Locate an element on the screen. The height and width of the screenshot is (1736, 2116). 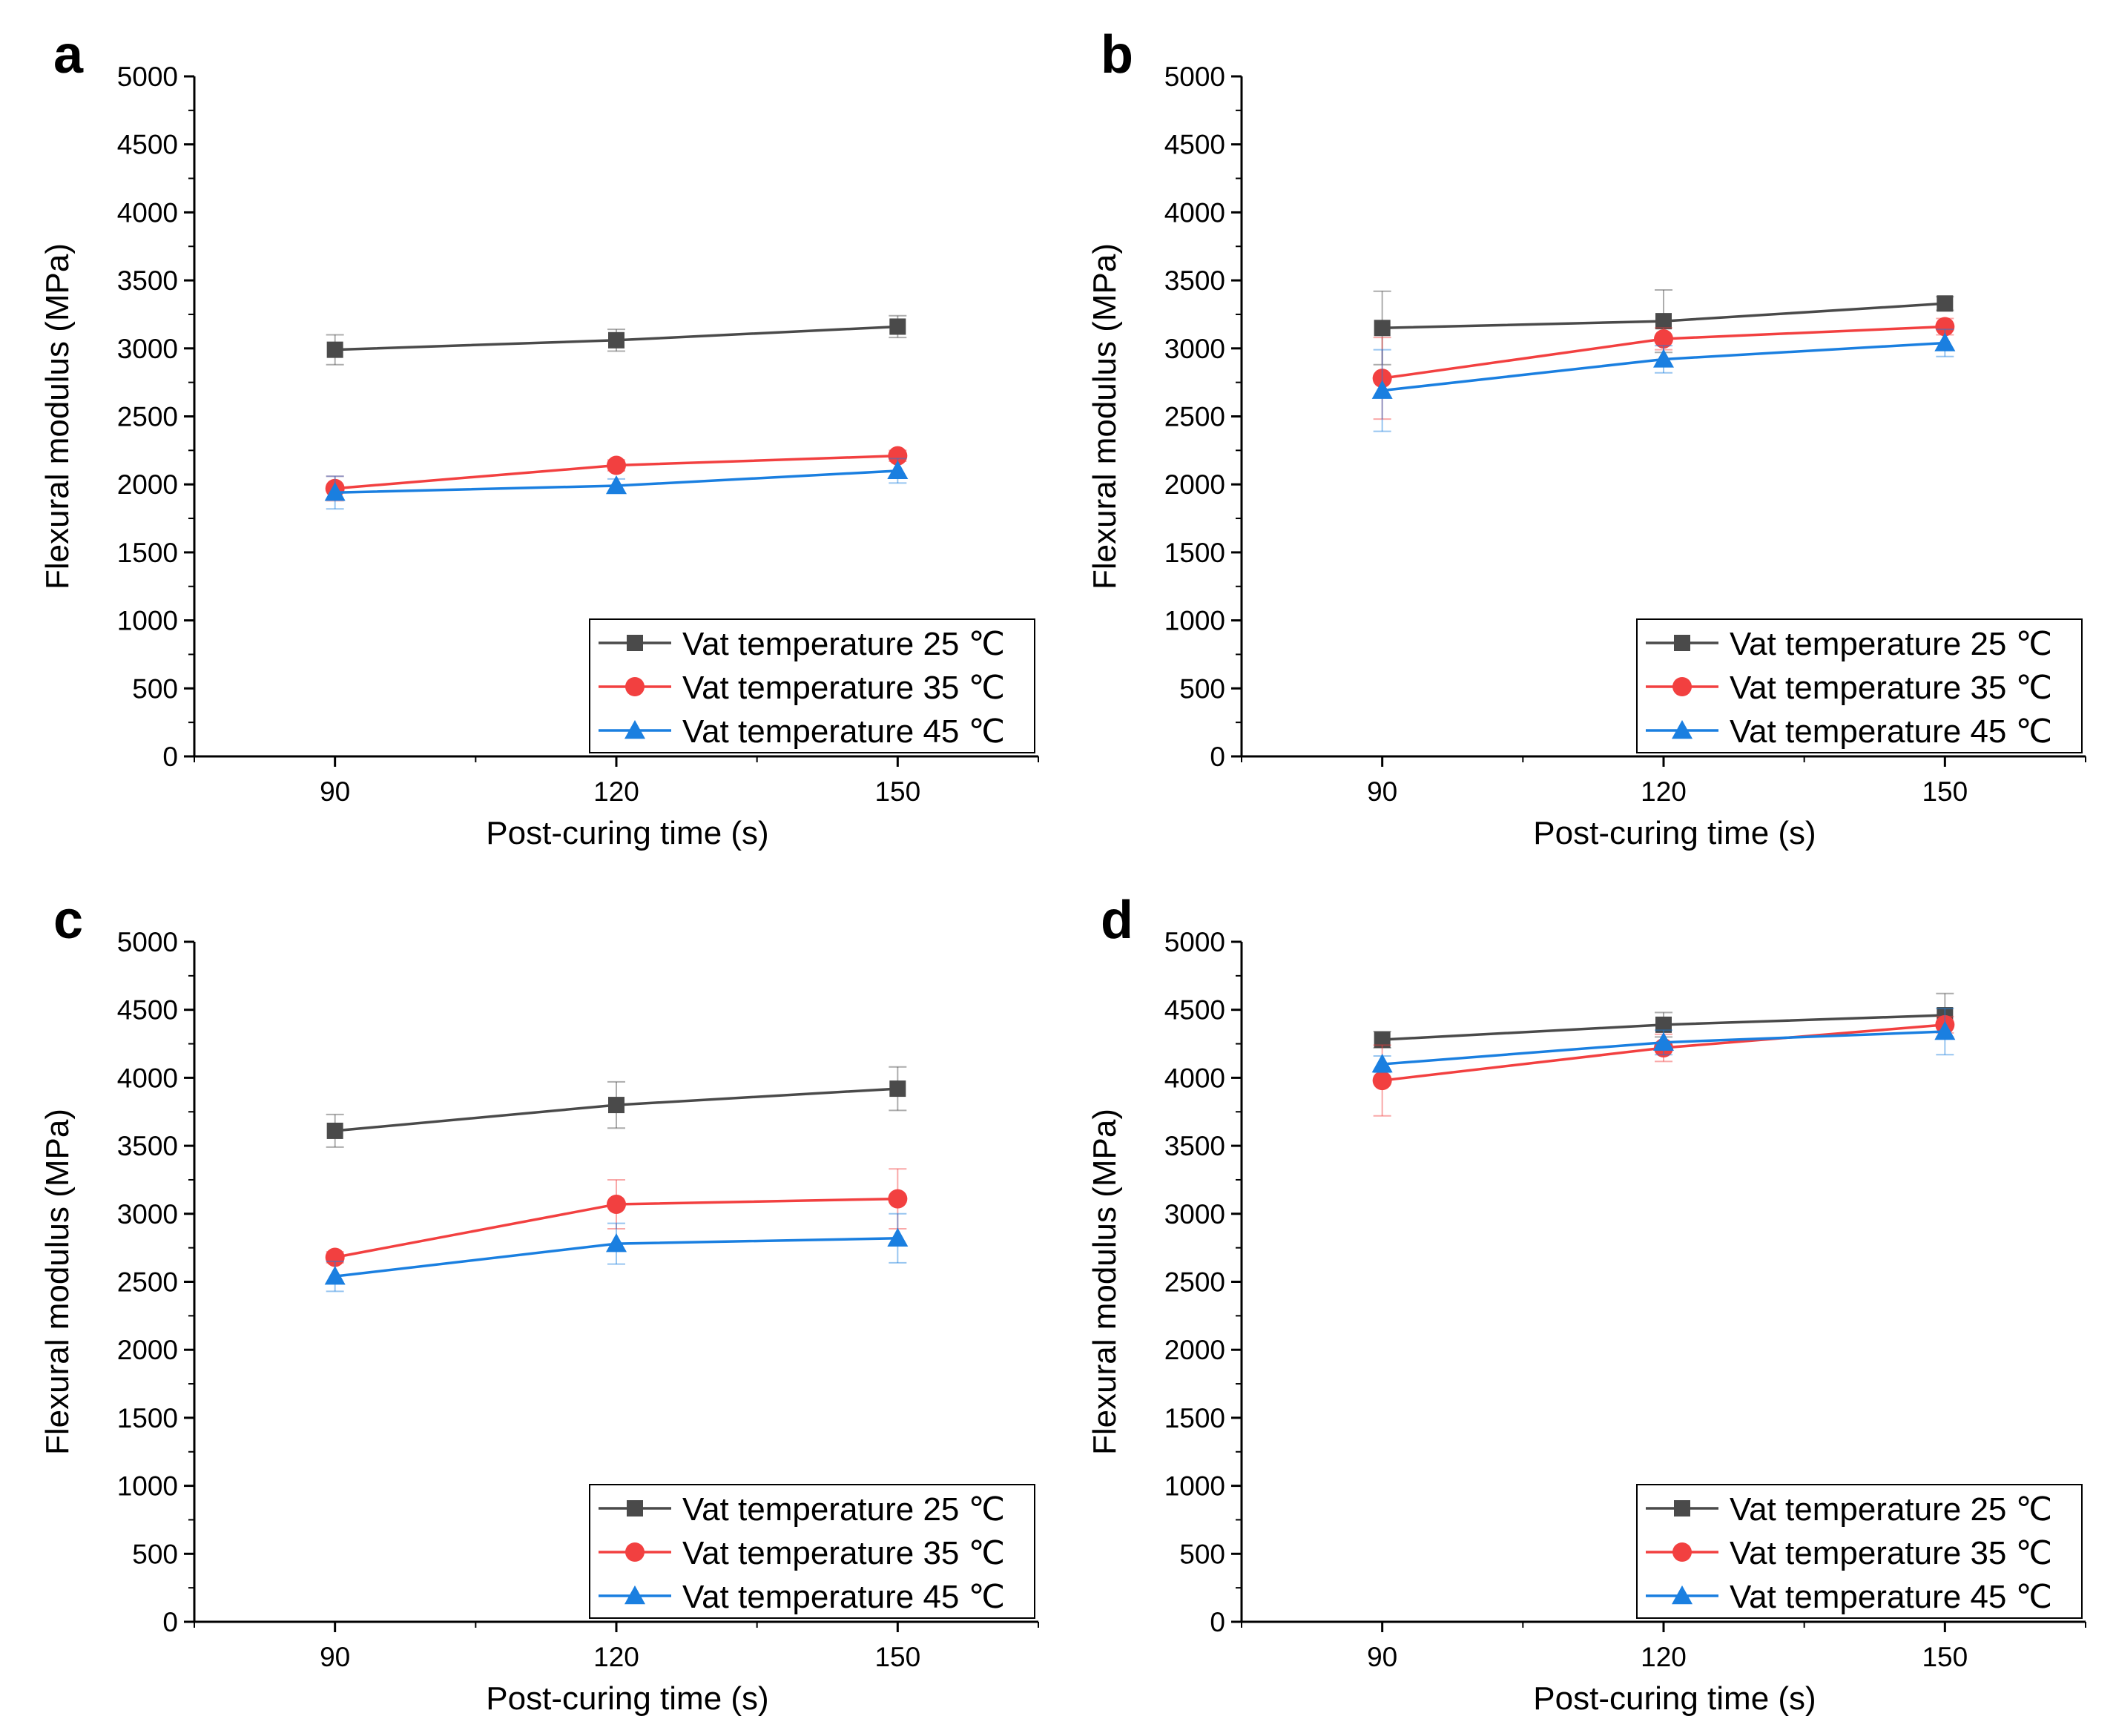
panel-letter: d is located at coordinates (1117, 921).